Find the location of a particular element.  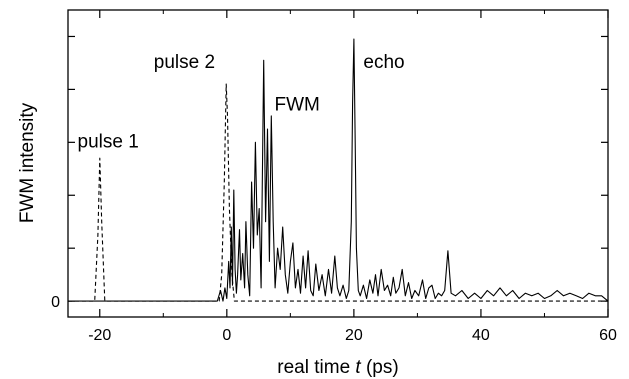

y-axis-label: FWM intensity is located at coordinates (27, 162).